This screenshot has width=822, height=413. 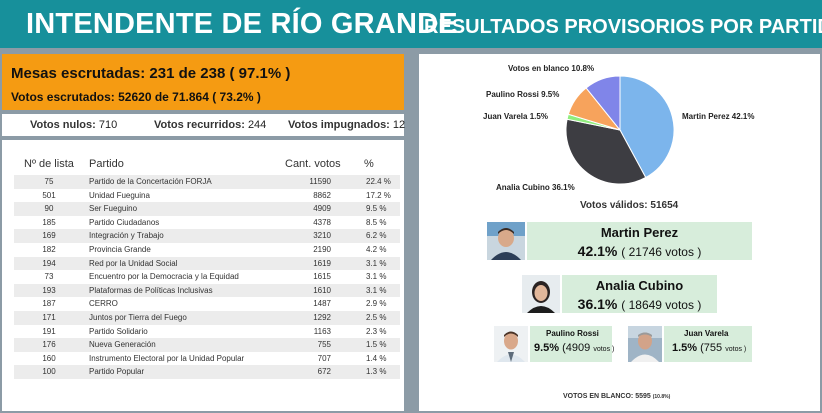 I want to click on cell-lista: 193, so click(x=49, y=290).